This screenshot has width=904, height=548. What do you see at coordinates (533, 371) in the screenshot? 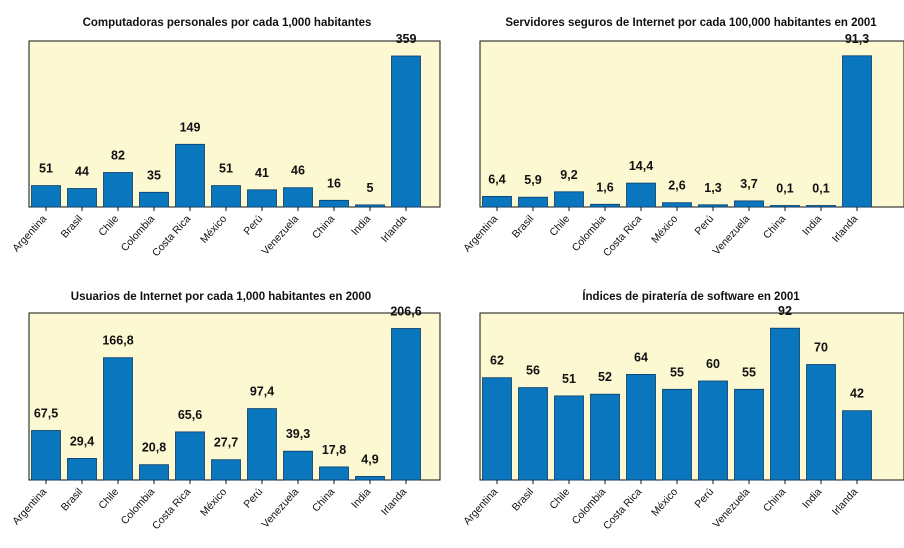
I see `data-label-brasil: 56` at bounding box center [533, 371].